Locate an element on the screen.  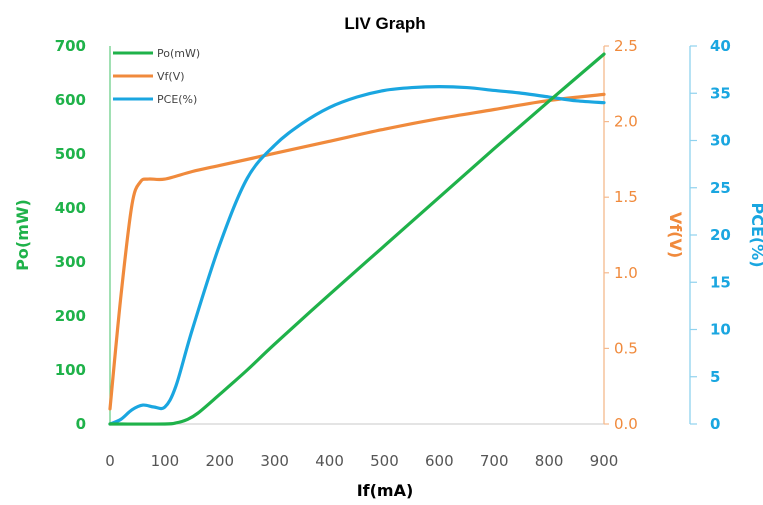
po-axis-label: Po(mW) is located at coordinates (22, 235).